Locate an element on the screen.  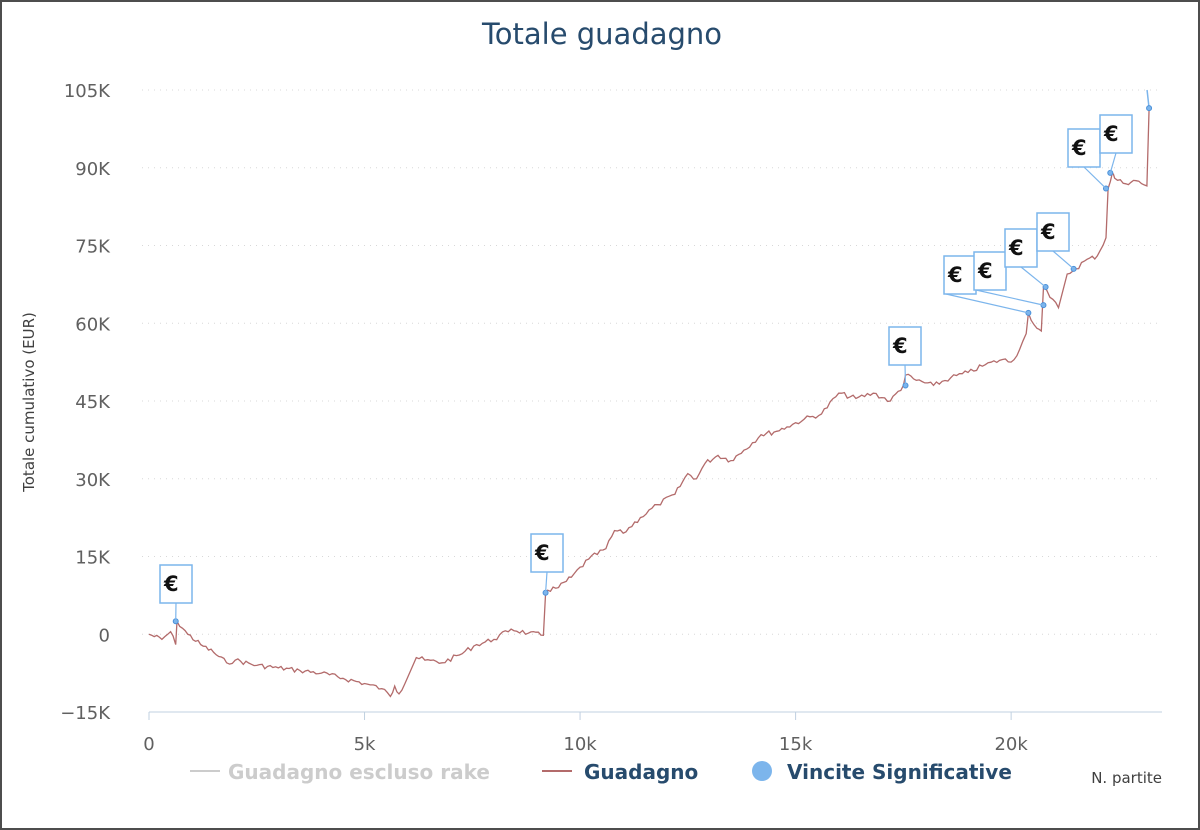
x-axis-label: N. partite is located at coordinates (1126, 778).